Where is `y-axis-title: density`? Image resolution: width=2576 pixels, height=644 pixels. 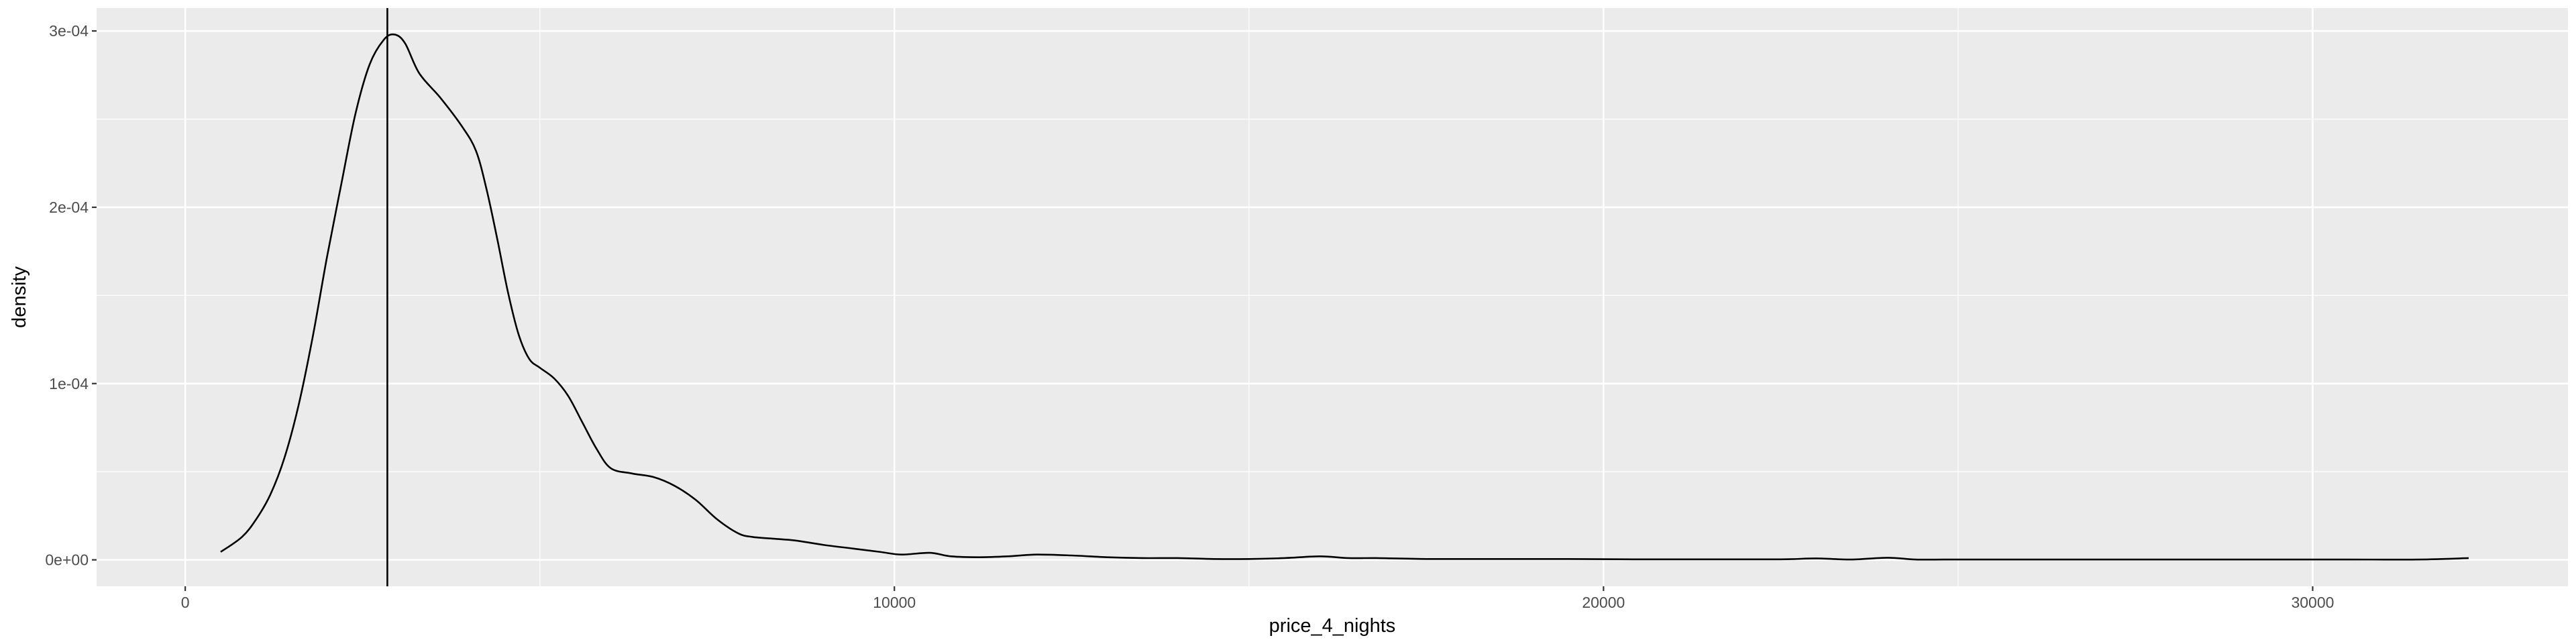 y-axis-title: density is located at coordinates (19, 297).